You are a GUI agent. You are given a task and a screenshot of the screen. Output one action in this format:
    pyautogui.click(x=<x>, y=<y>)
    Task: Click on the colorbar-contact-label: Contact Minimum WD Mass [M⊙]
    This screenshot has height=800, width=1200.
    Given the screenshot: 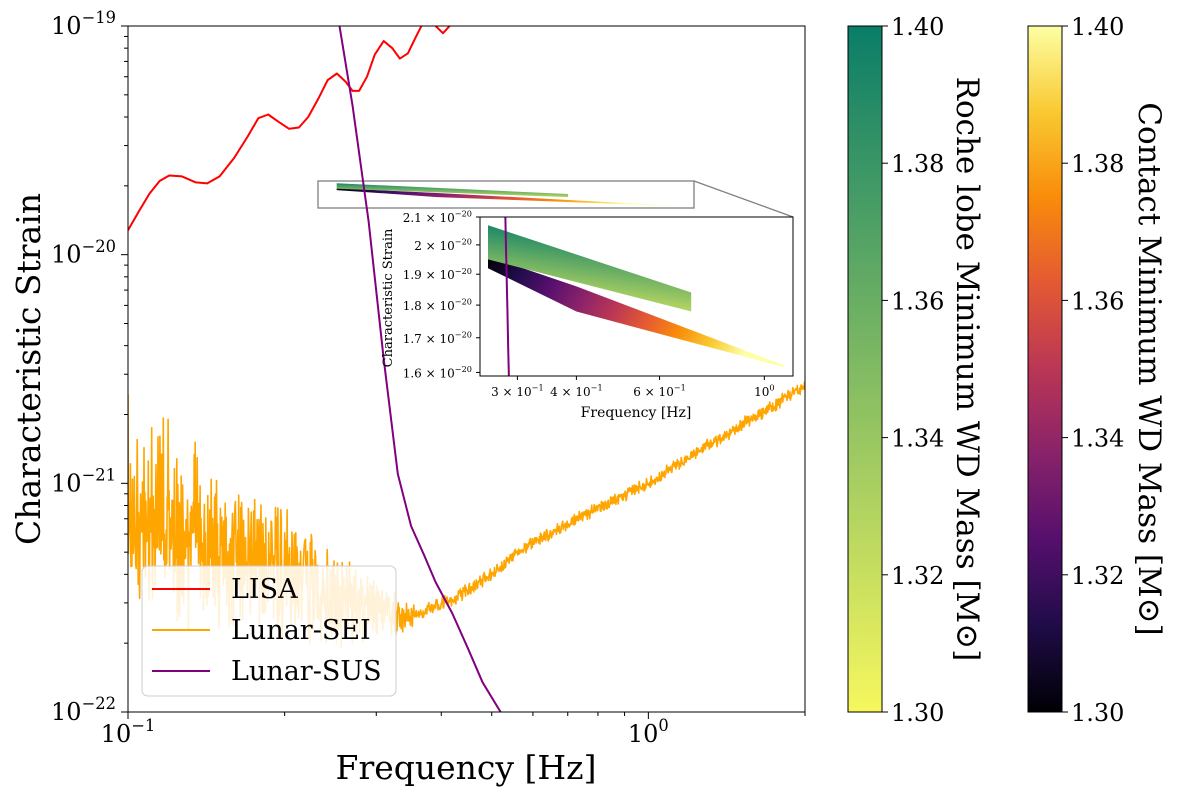 What is the action you would take?
    pyautogui.click(x=1149, y=368)
    